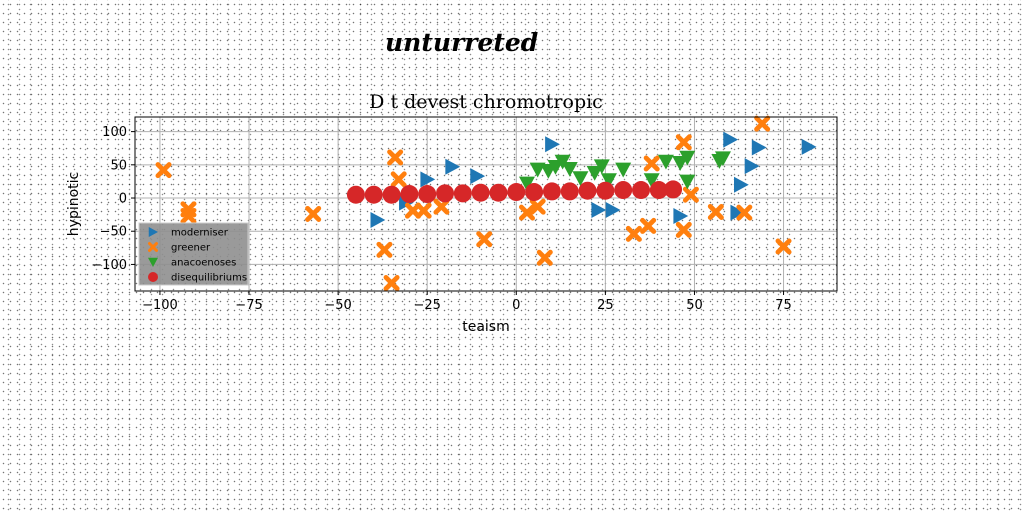 Image resolution: width=1024 pixels, height=512 pixels. Describe the element at coordinates (160, 305) in the screenshot. I see `x-tick-label: −100` at that location.